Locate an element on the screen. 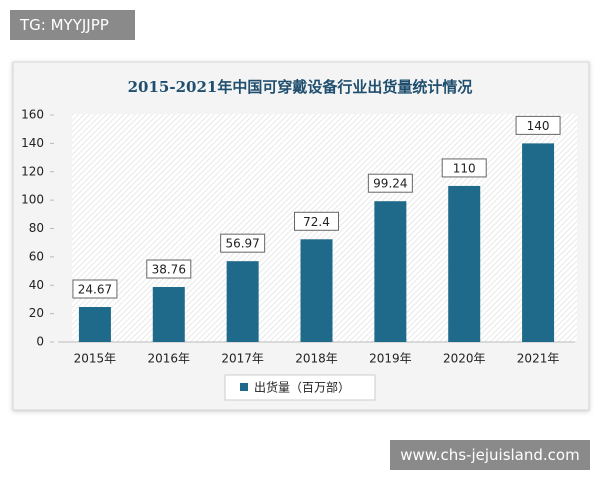  legend-swatch is located at coordinates (244, 387).